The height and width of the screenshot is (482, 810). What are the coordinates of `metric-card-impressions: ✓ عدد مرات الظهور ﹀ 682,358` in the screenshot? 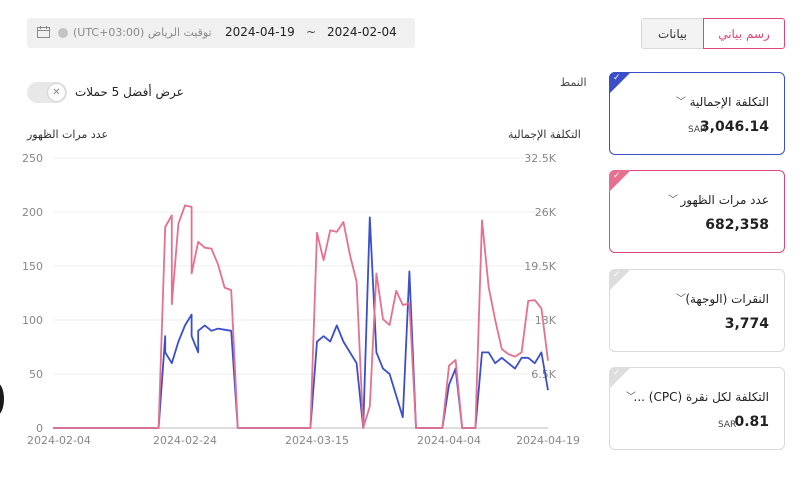 It's located at (697, 211).